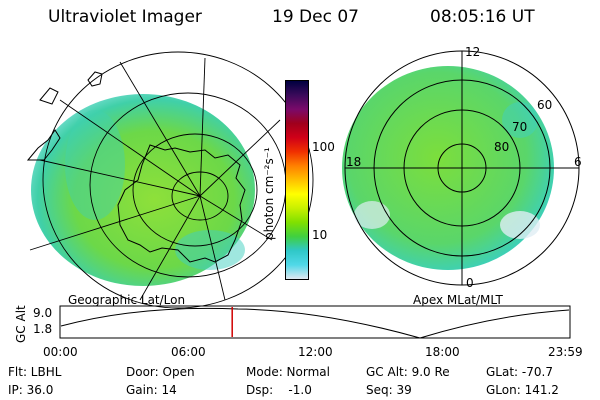 The image size is (600, 400). I want to click on info-gain: Gain: 14, so click(151, 390).